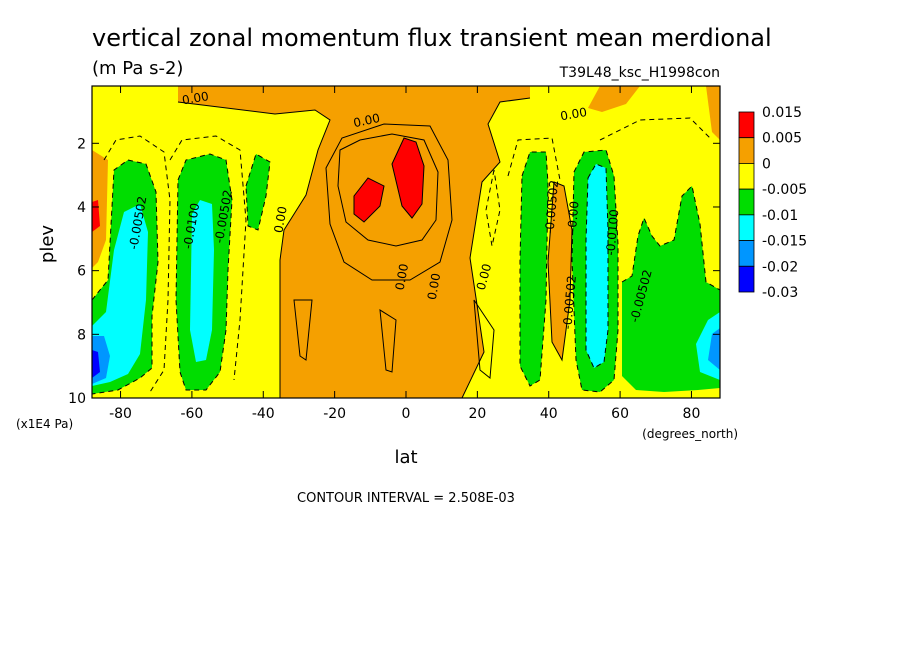  What do you see at coordinates (713, 113) in the screenshot?
I see `region-orange-right-edge` at bounding box center [713, 113].